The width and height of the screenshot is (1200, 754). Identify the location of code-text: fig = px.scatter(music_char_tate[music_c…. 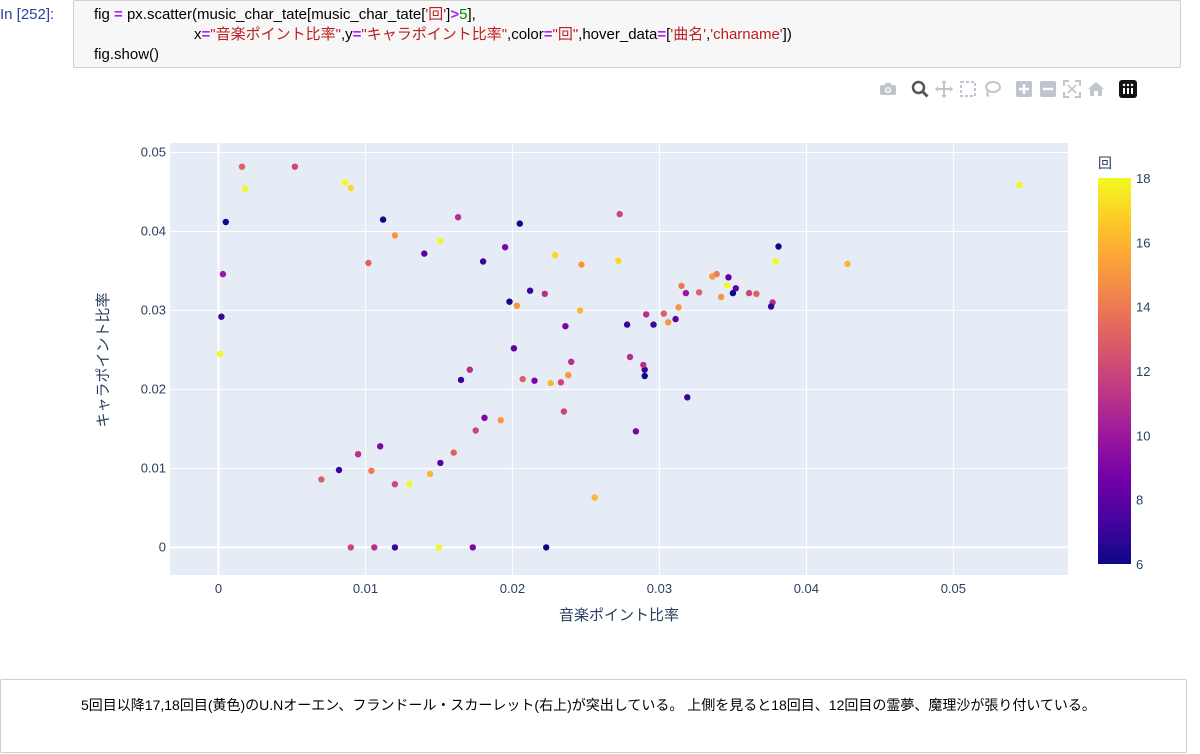
(443, 34).